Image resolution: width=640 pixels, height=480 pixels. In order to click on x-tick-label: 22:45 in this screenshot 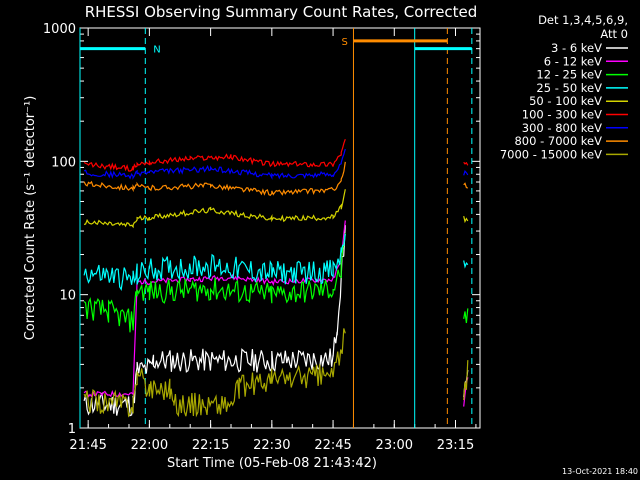, I will do `click(332, 445)`.